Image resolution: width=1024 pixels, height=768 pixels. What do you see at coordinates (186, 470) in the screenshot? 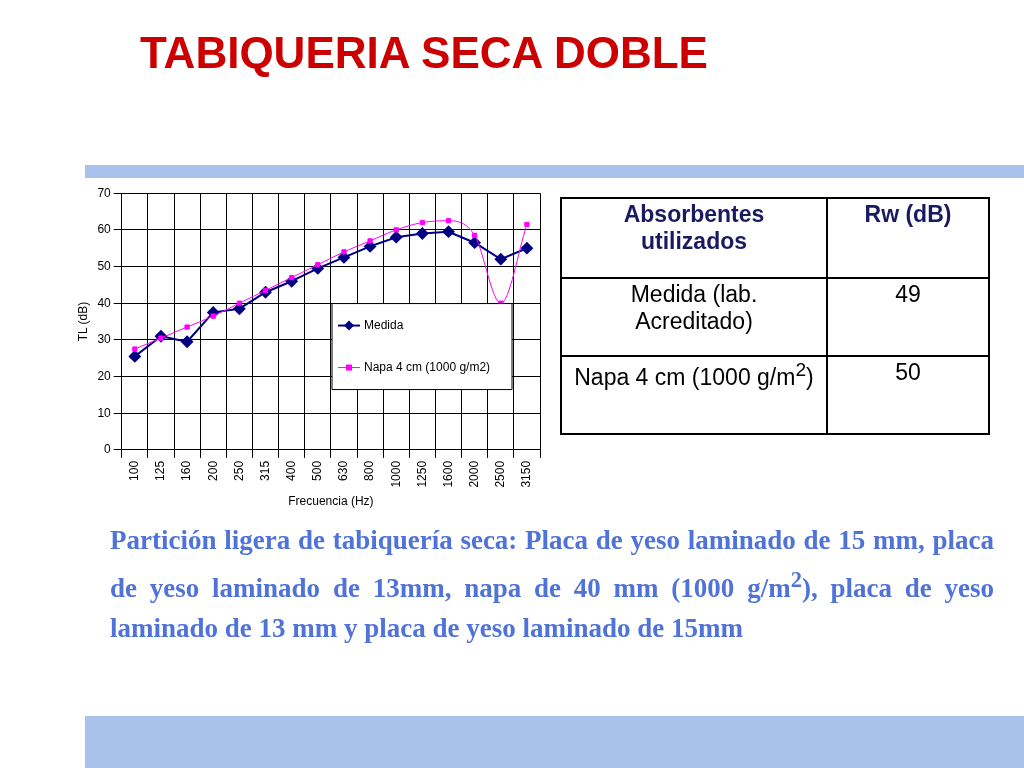
I see `x-tick-label: 160` at bounding box center [186, 470].